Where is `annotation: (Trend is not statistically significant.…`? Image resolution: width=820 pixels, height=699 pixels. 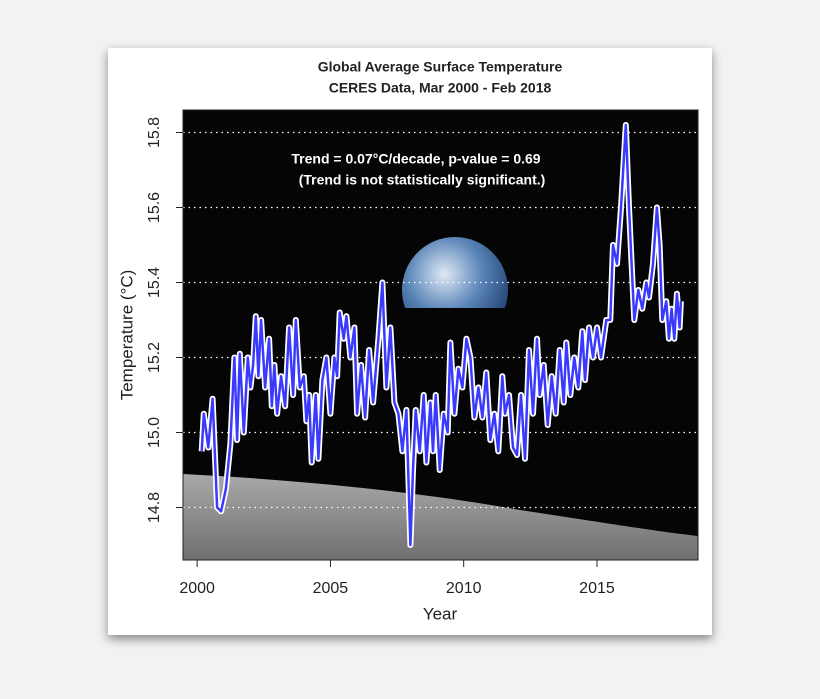 annotation: (Trend is not statistically significant.… is located at coordinates (422, 180).